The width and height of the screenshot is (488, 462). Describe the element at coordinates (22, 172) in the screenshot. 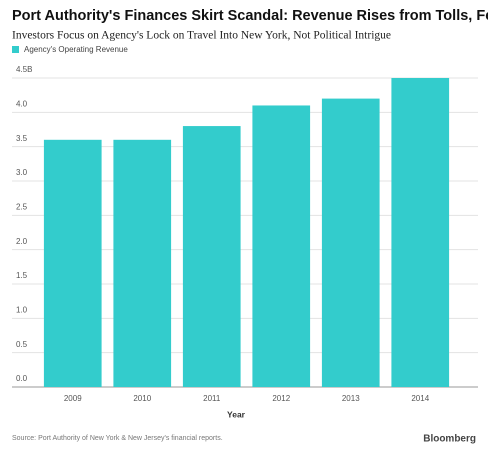

I see `y-tick-label: 3.0` at that location.